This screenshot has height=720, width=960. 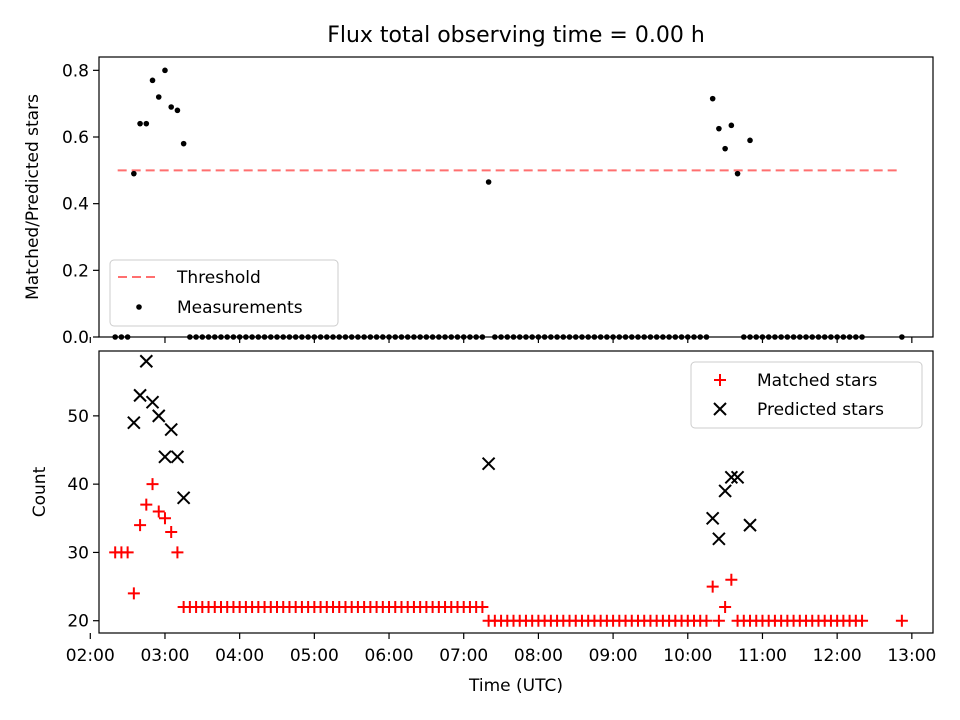 I want to click on y-tick-label: 20, so click(x=78, y=622).